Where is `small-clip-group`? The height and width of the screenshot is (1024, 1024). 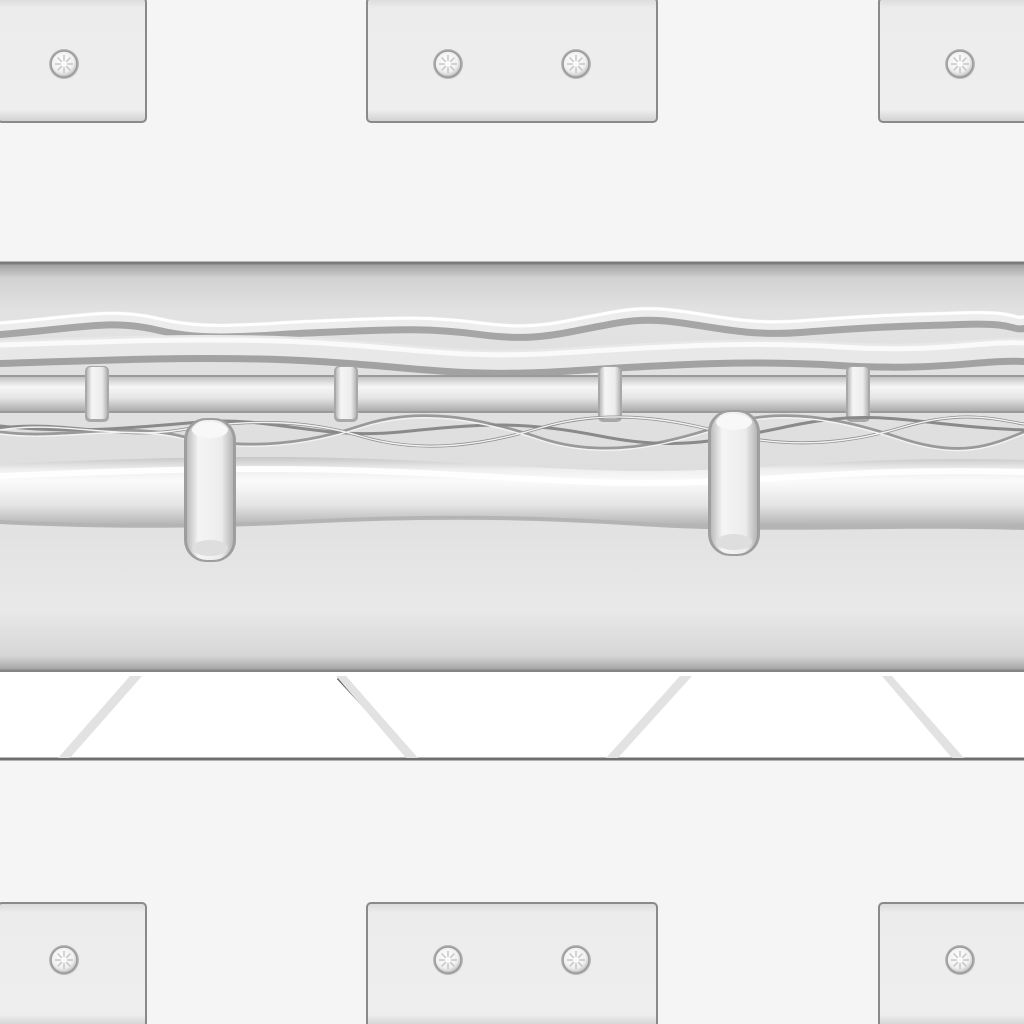
small-clip-group is located at coordinates (477, 394).